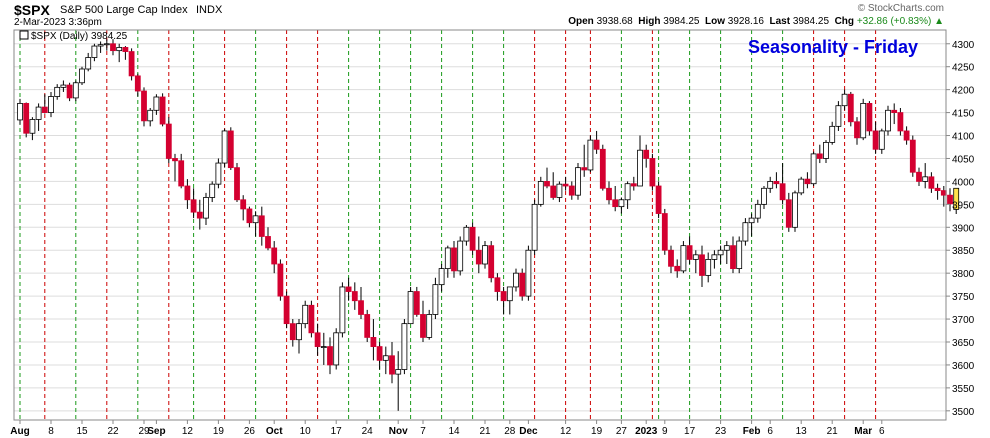 The width and height of the screenshot is (990, 438). I want to click on x-tick-label: Nov, so click(398, 431).